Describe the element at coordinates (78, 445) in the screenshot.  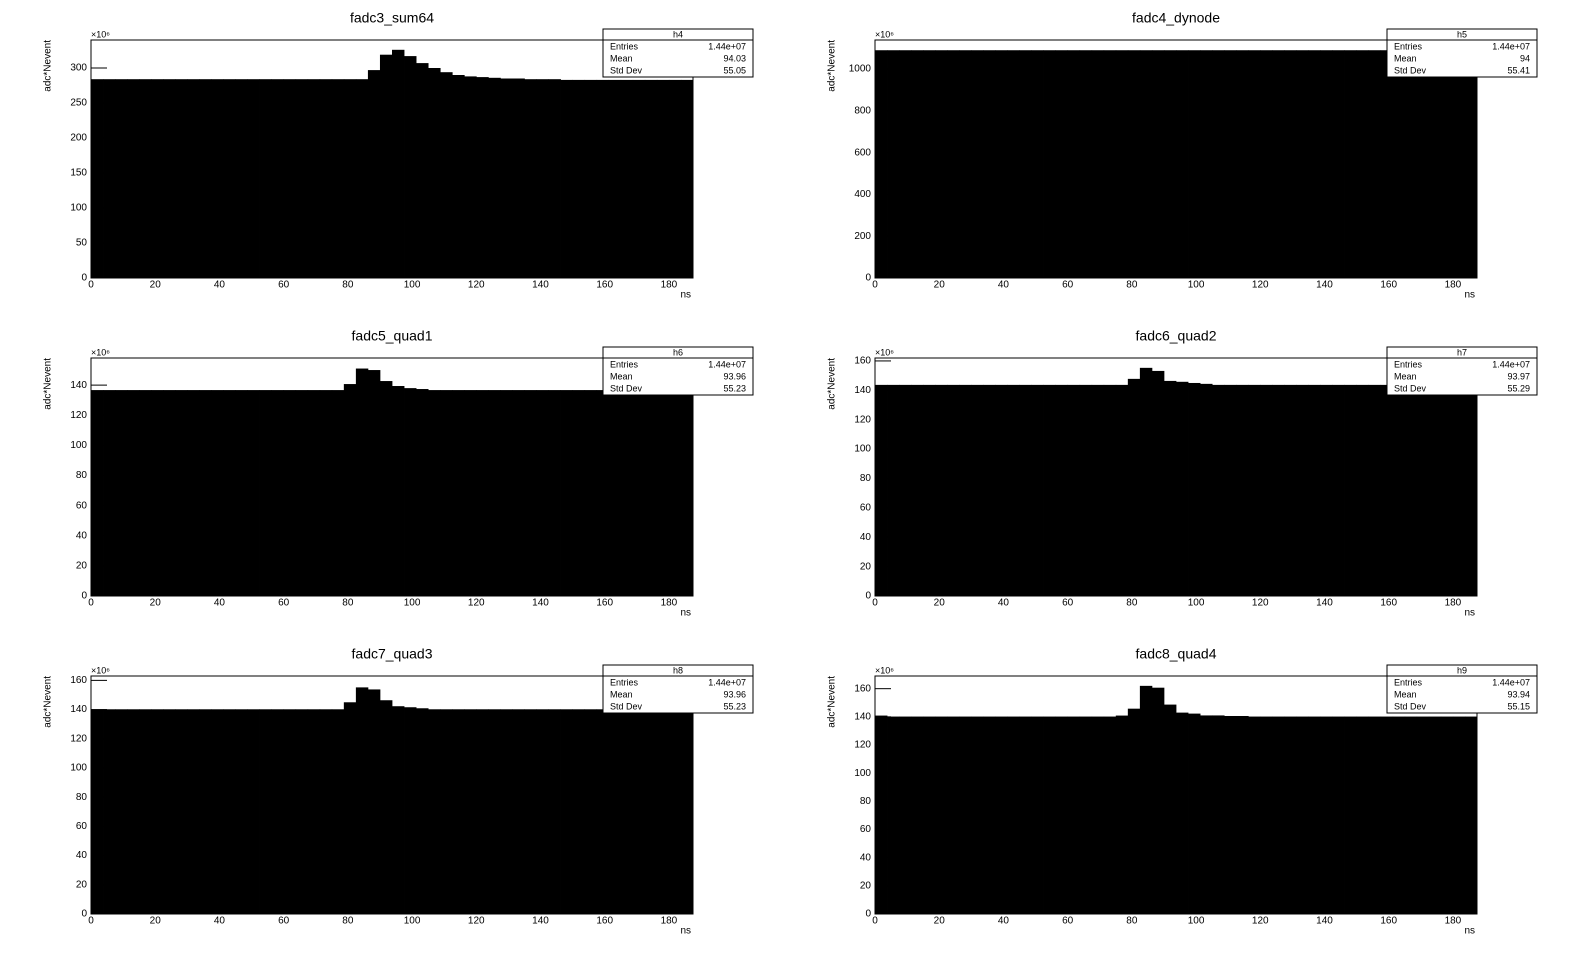
I see `y-tick-label: 100` at that location.